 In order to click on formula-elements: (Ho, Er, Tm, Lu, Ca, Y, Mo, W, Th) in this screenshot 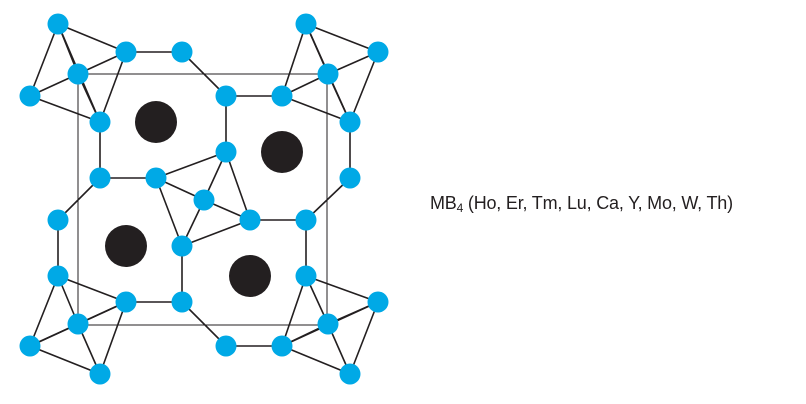, I will do `click(600, 203)`.